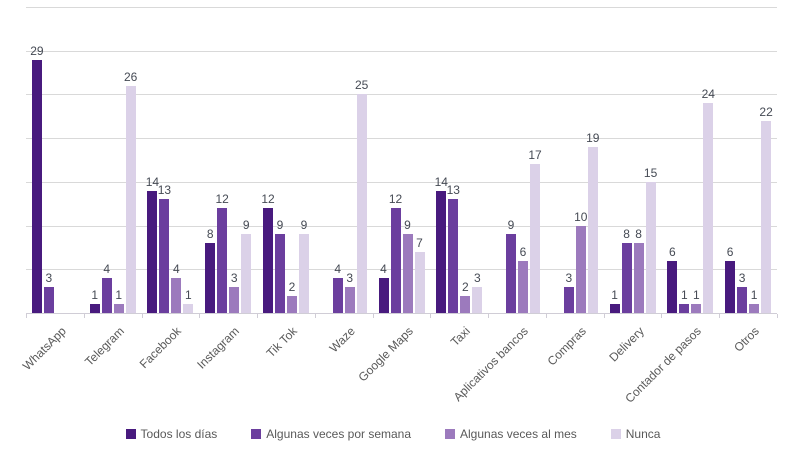 The image size is (786, 455). Describe the element at coordinates (339, 434) in the screenshot. I see `legend-label: Algunas veces por semana` at that location.